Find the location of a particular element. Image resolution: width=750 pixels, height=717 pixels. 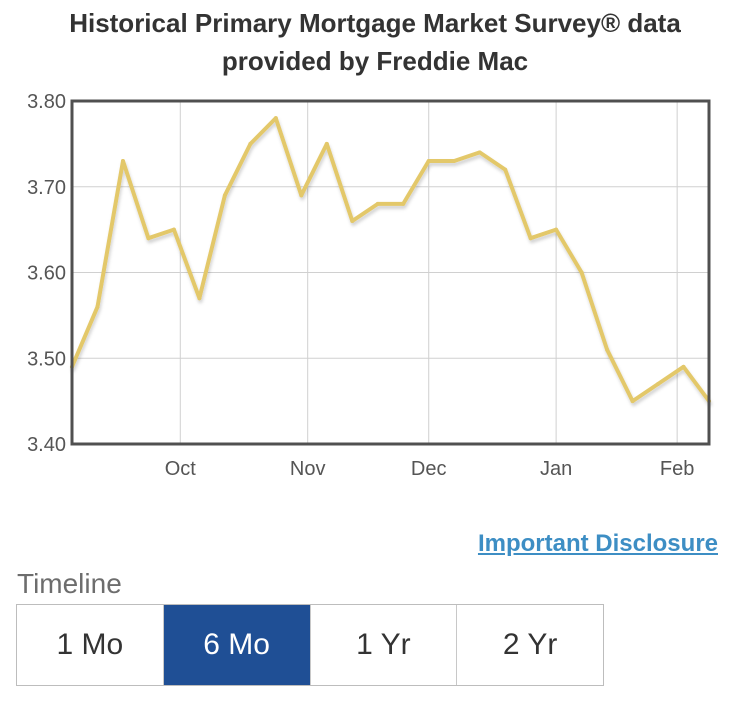

x-tick-label: Feb is located at coordinates (677, 469).